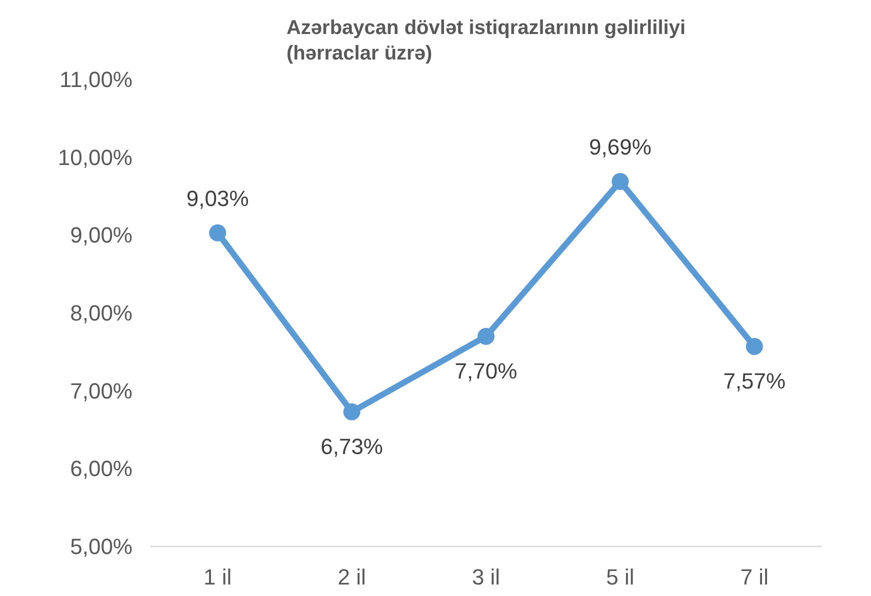 Image resolution: width=871 pixels, height=596 pixels. What do you see at coordinates (217, 198) in the screenshot?
I see `data-label: 9,03%` at bounding box center [217, 198].